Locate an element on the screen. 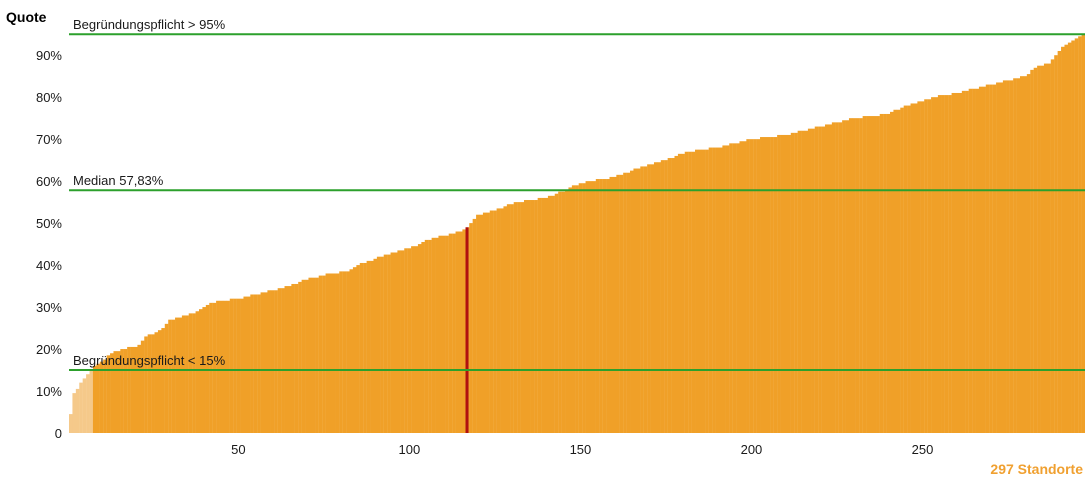 This screenshot has width=1085, height=481. y-tick-label: 80% is located at coordinates (49, 97).